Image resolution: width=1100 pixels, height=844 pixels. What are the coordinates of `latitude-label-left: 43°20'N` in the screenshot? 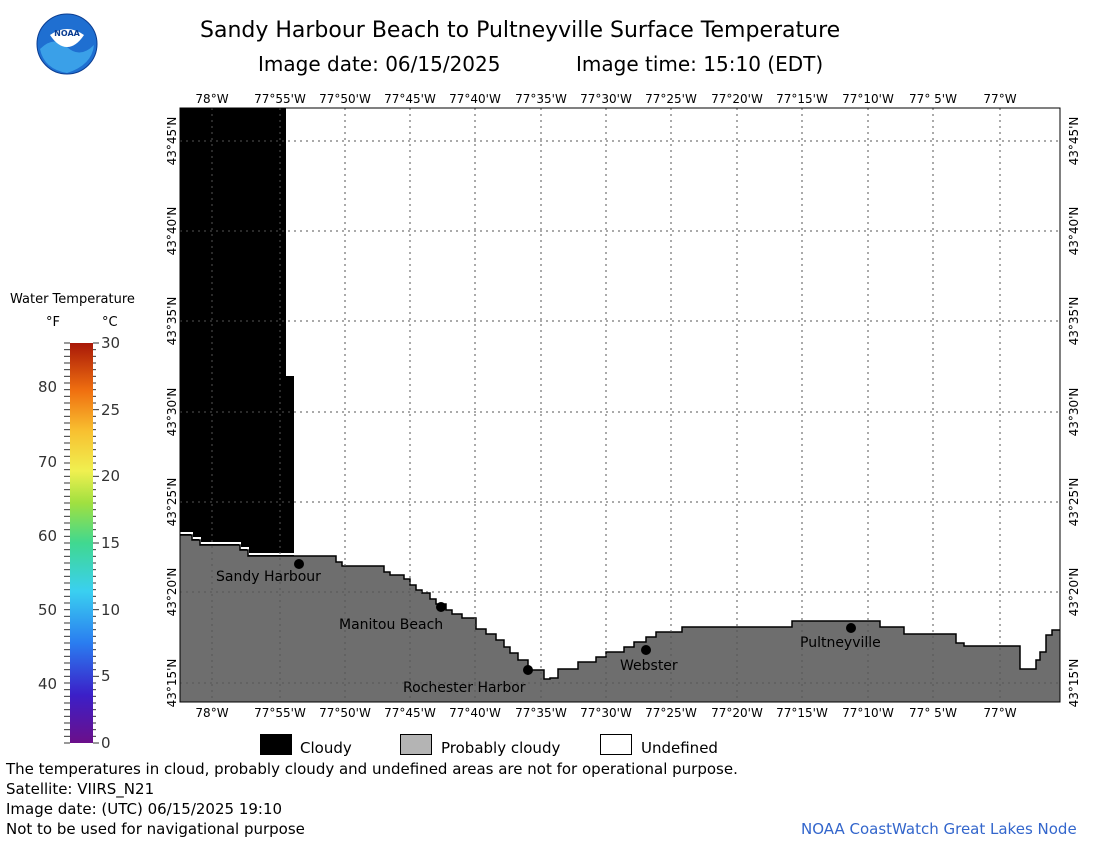 It's located at (172, 592).